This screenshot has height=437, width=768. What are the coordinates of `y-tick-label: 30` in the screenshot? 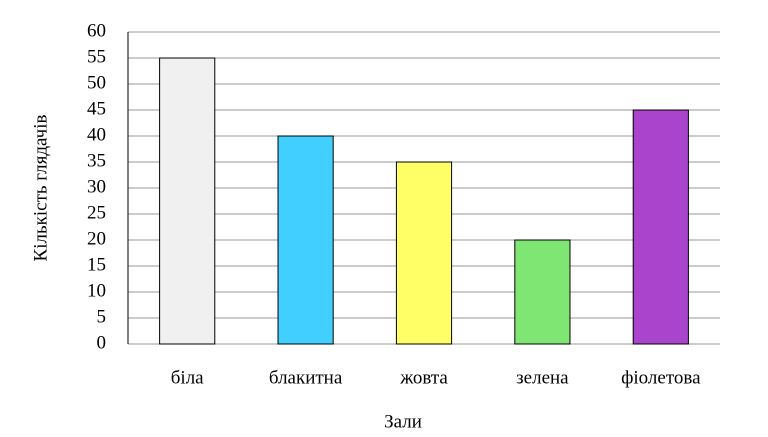 It's located at (96, 186).